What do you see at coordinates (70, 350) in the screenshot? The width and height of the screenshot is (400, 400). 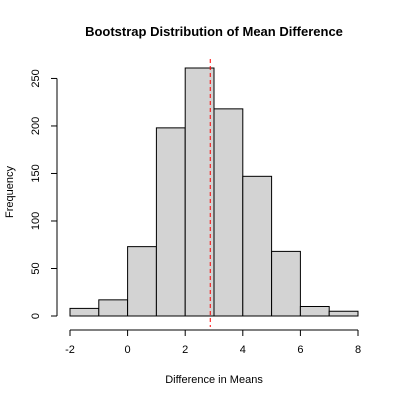 I see `x-tick-label: -2` at bounding box center [70, 350].